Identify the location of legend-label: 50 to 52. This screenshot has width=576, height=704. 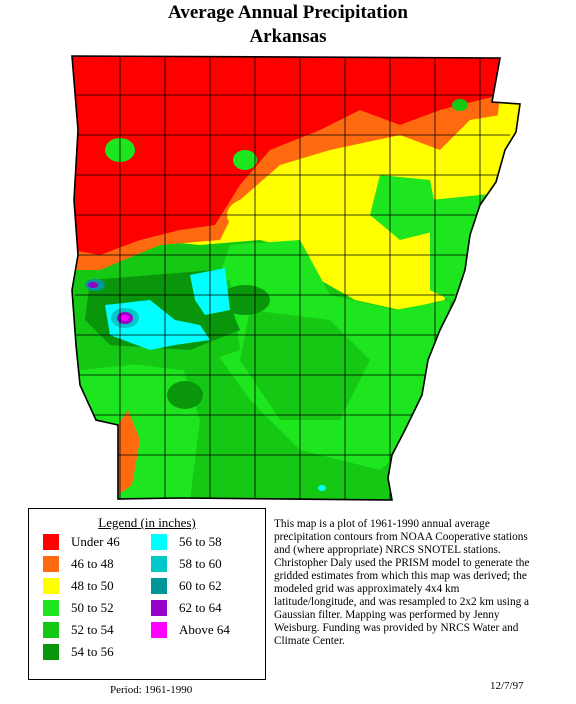
(92, 607).